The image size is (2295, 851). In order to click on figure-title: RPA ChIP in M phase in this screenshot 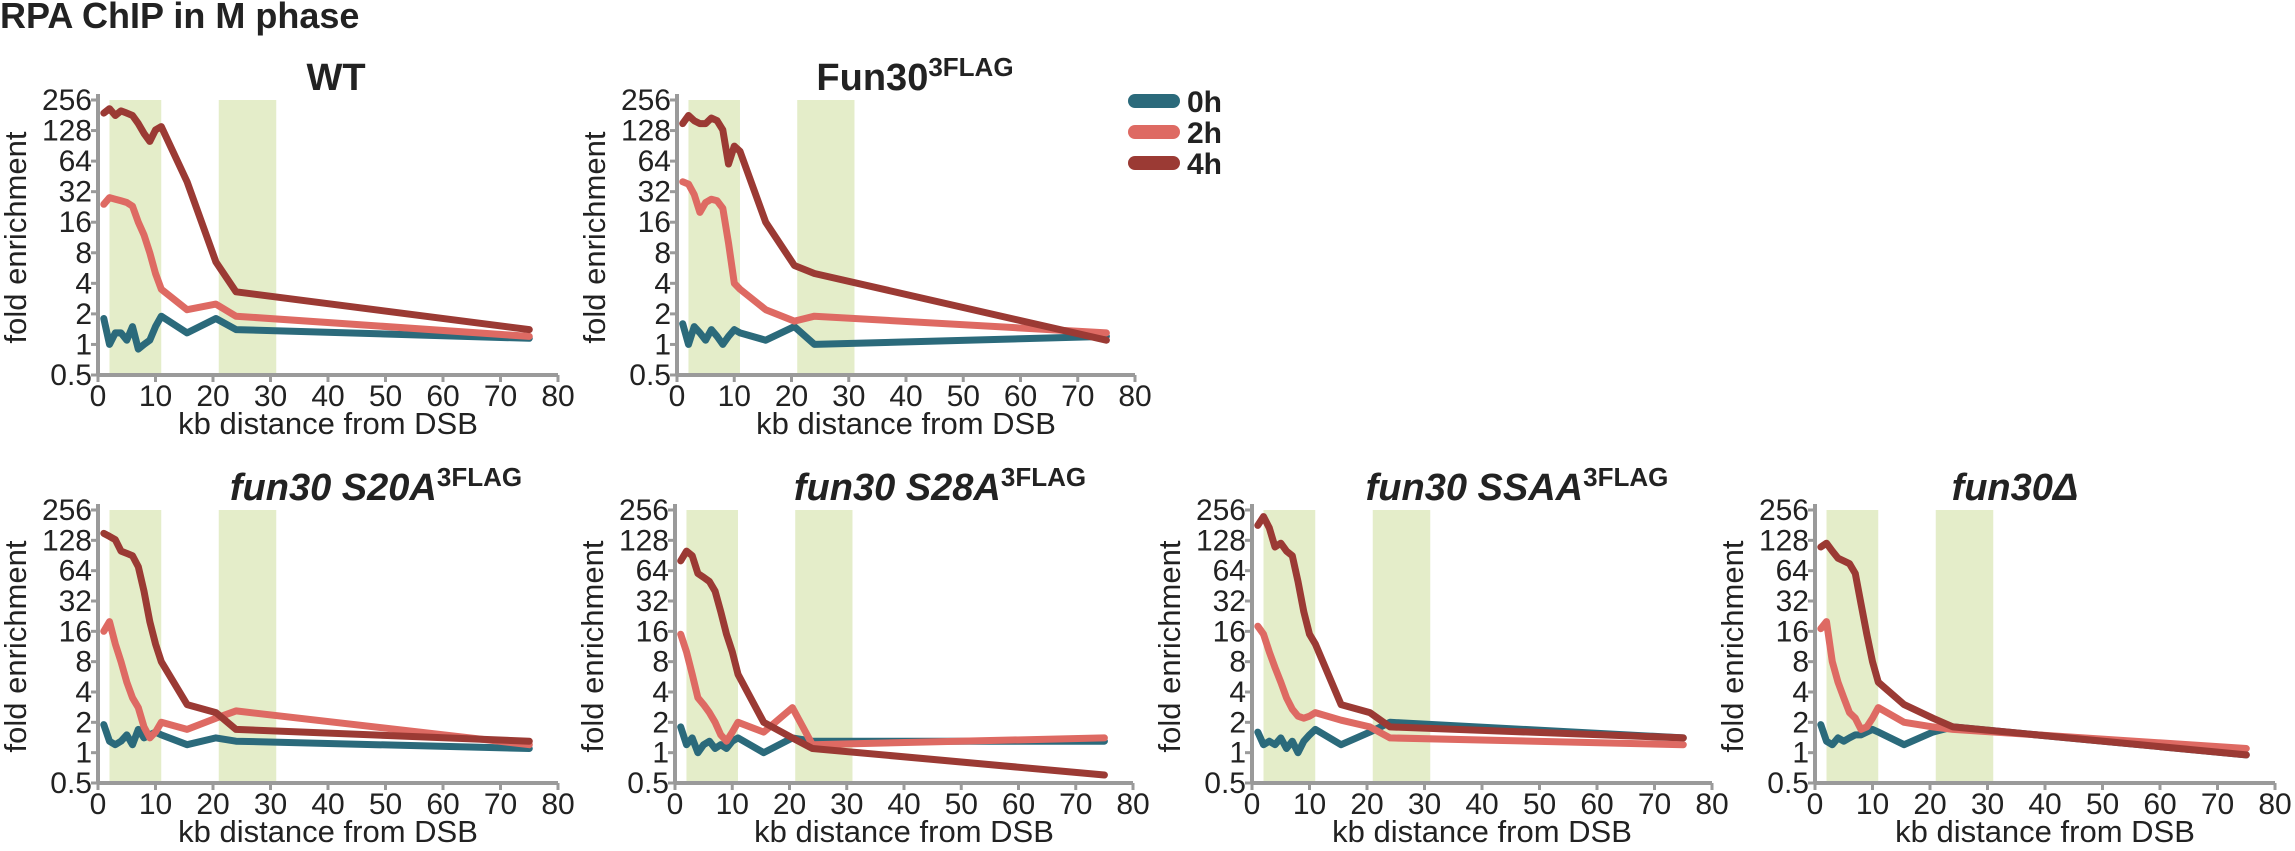, I will do `click(179, 18)`.